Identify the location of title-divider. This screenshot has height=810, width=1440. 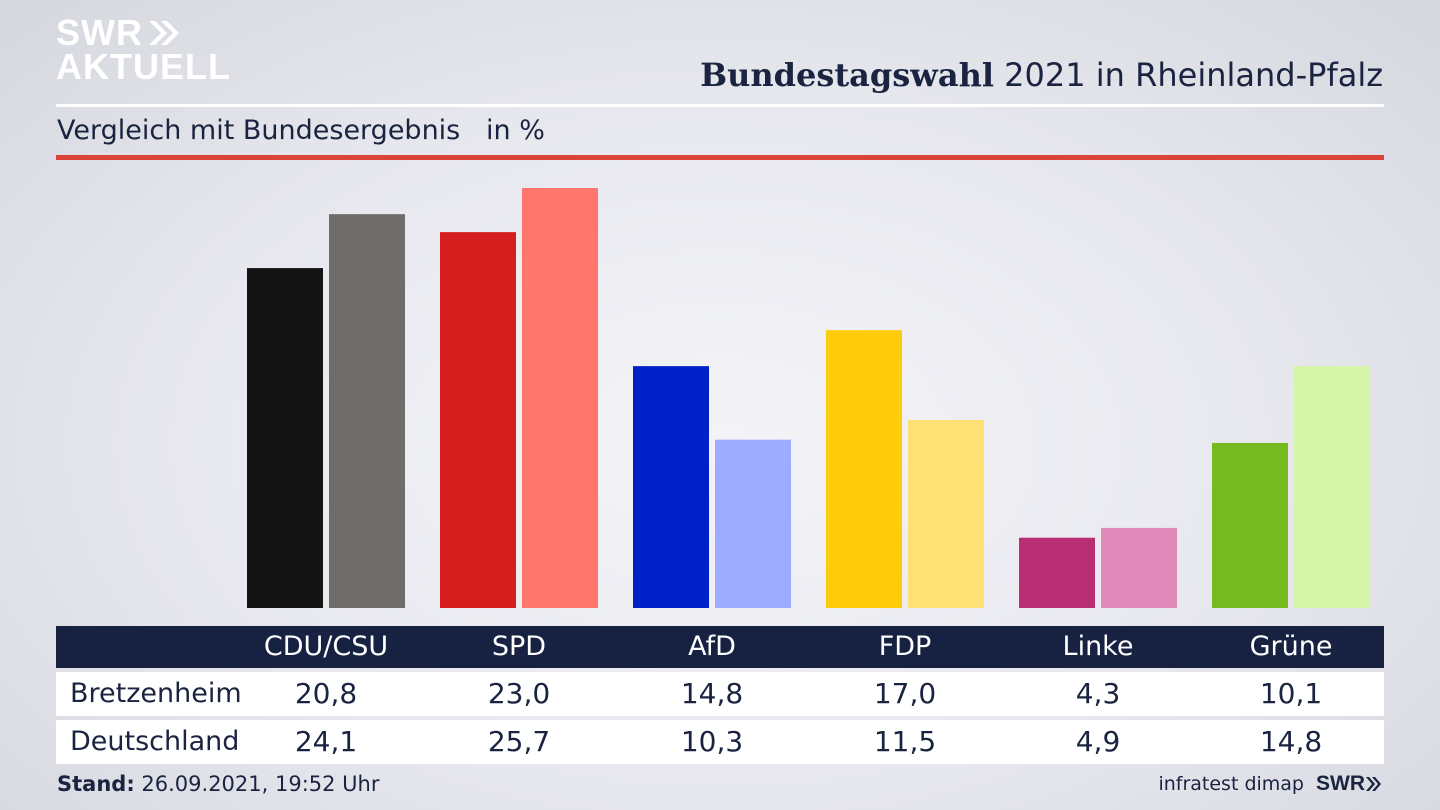
(720, 105).